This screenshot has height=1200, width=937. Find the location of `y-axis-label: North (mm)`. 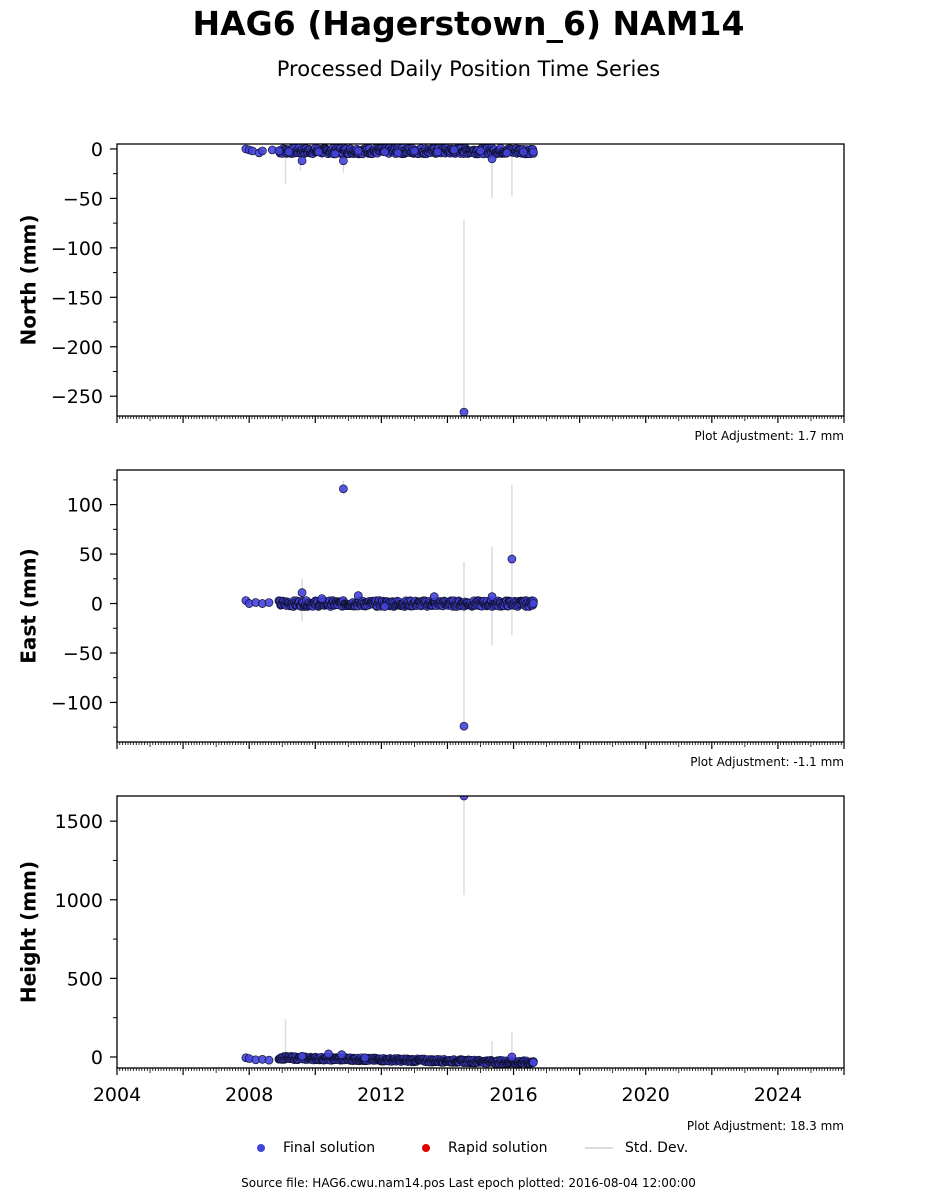

y-axis-label: North (mm) is located at coordinates (29, 279).